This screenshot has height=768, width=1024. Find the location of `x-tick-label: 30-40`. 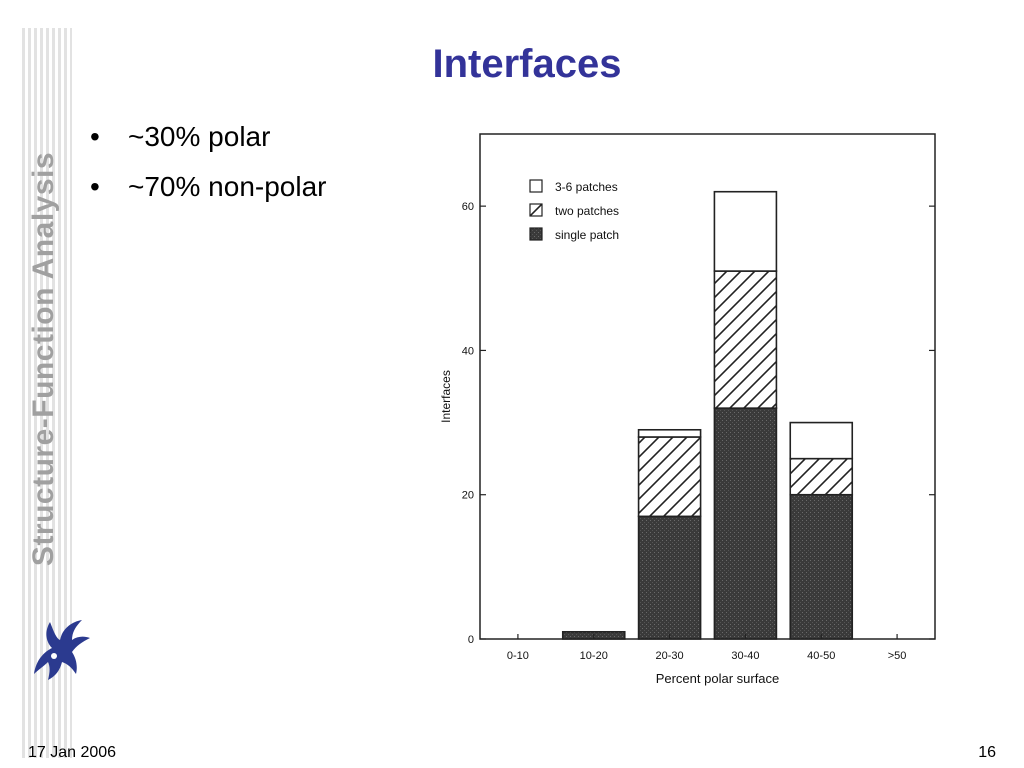

x-tick-label: 30-40 is located at coordinates (745, 656).